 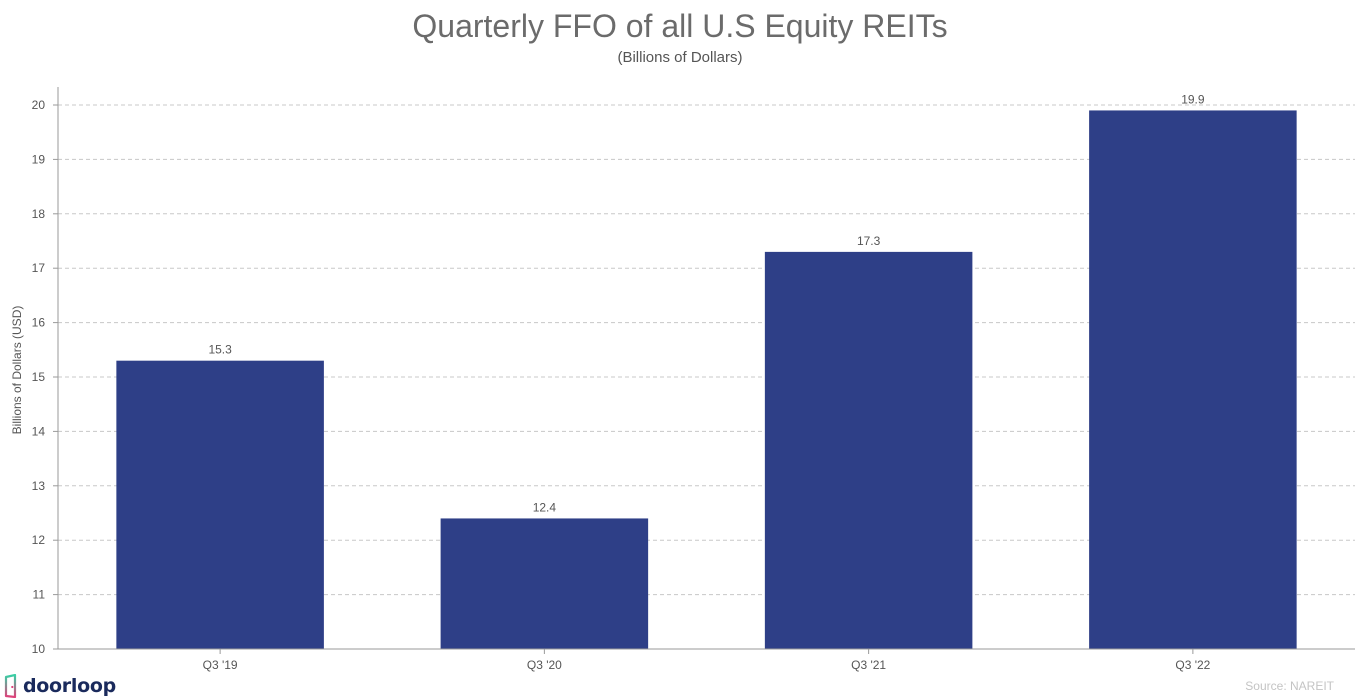 I want to click on y-tick-label: 18, so click(x=39, y=214).